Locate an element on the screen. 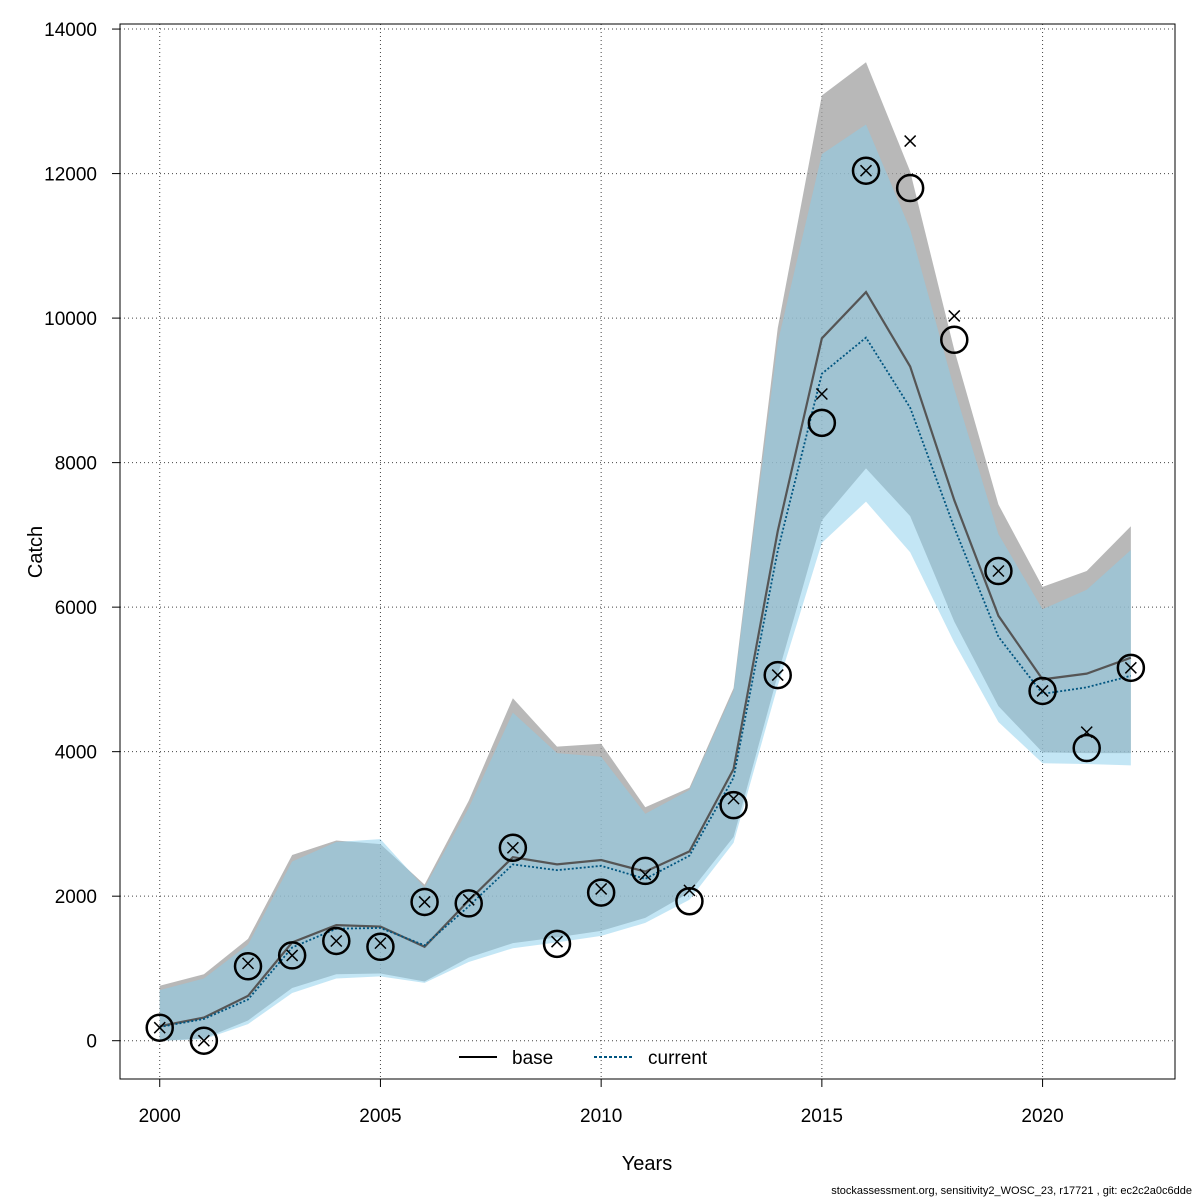 This screenshot has width=1200, height=1200. obs-circle-2005 is located at coordinates (380, 947).